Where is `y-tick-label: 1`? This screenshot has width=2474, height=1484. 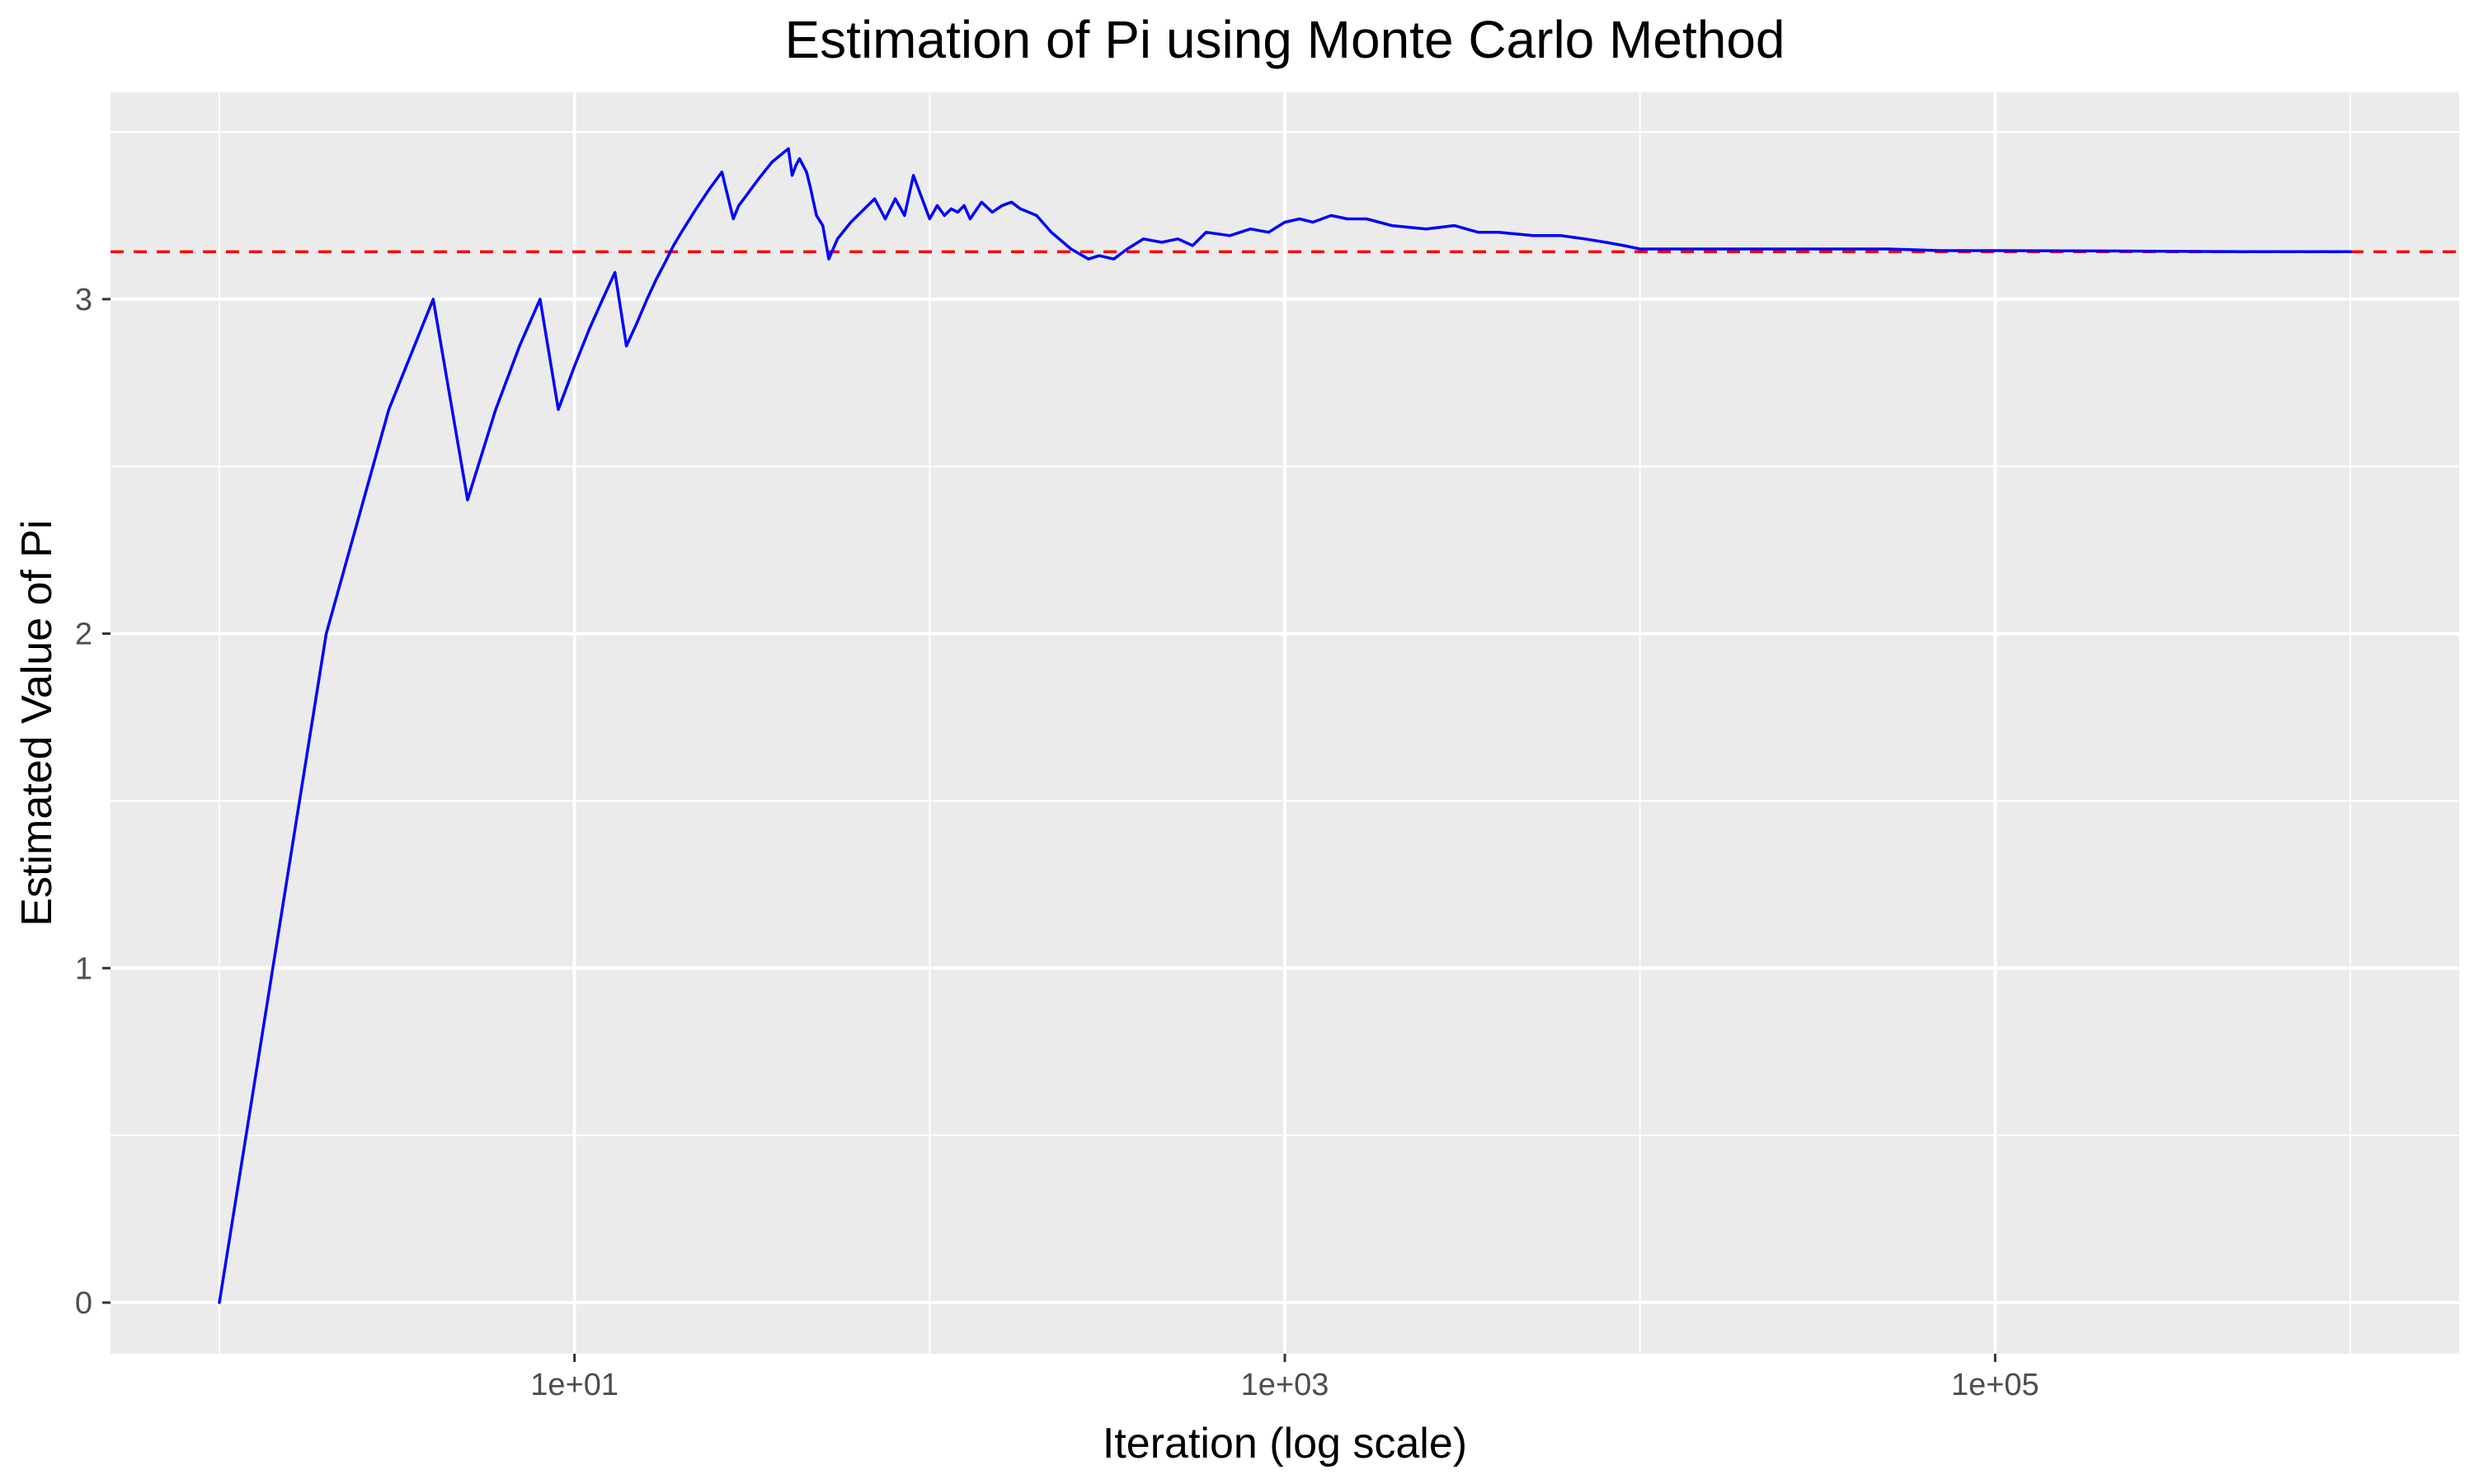 y-tick-label: 1 is located at coordinates (83, 968).